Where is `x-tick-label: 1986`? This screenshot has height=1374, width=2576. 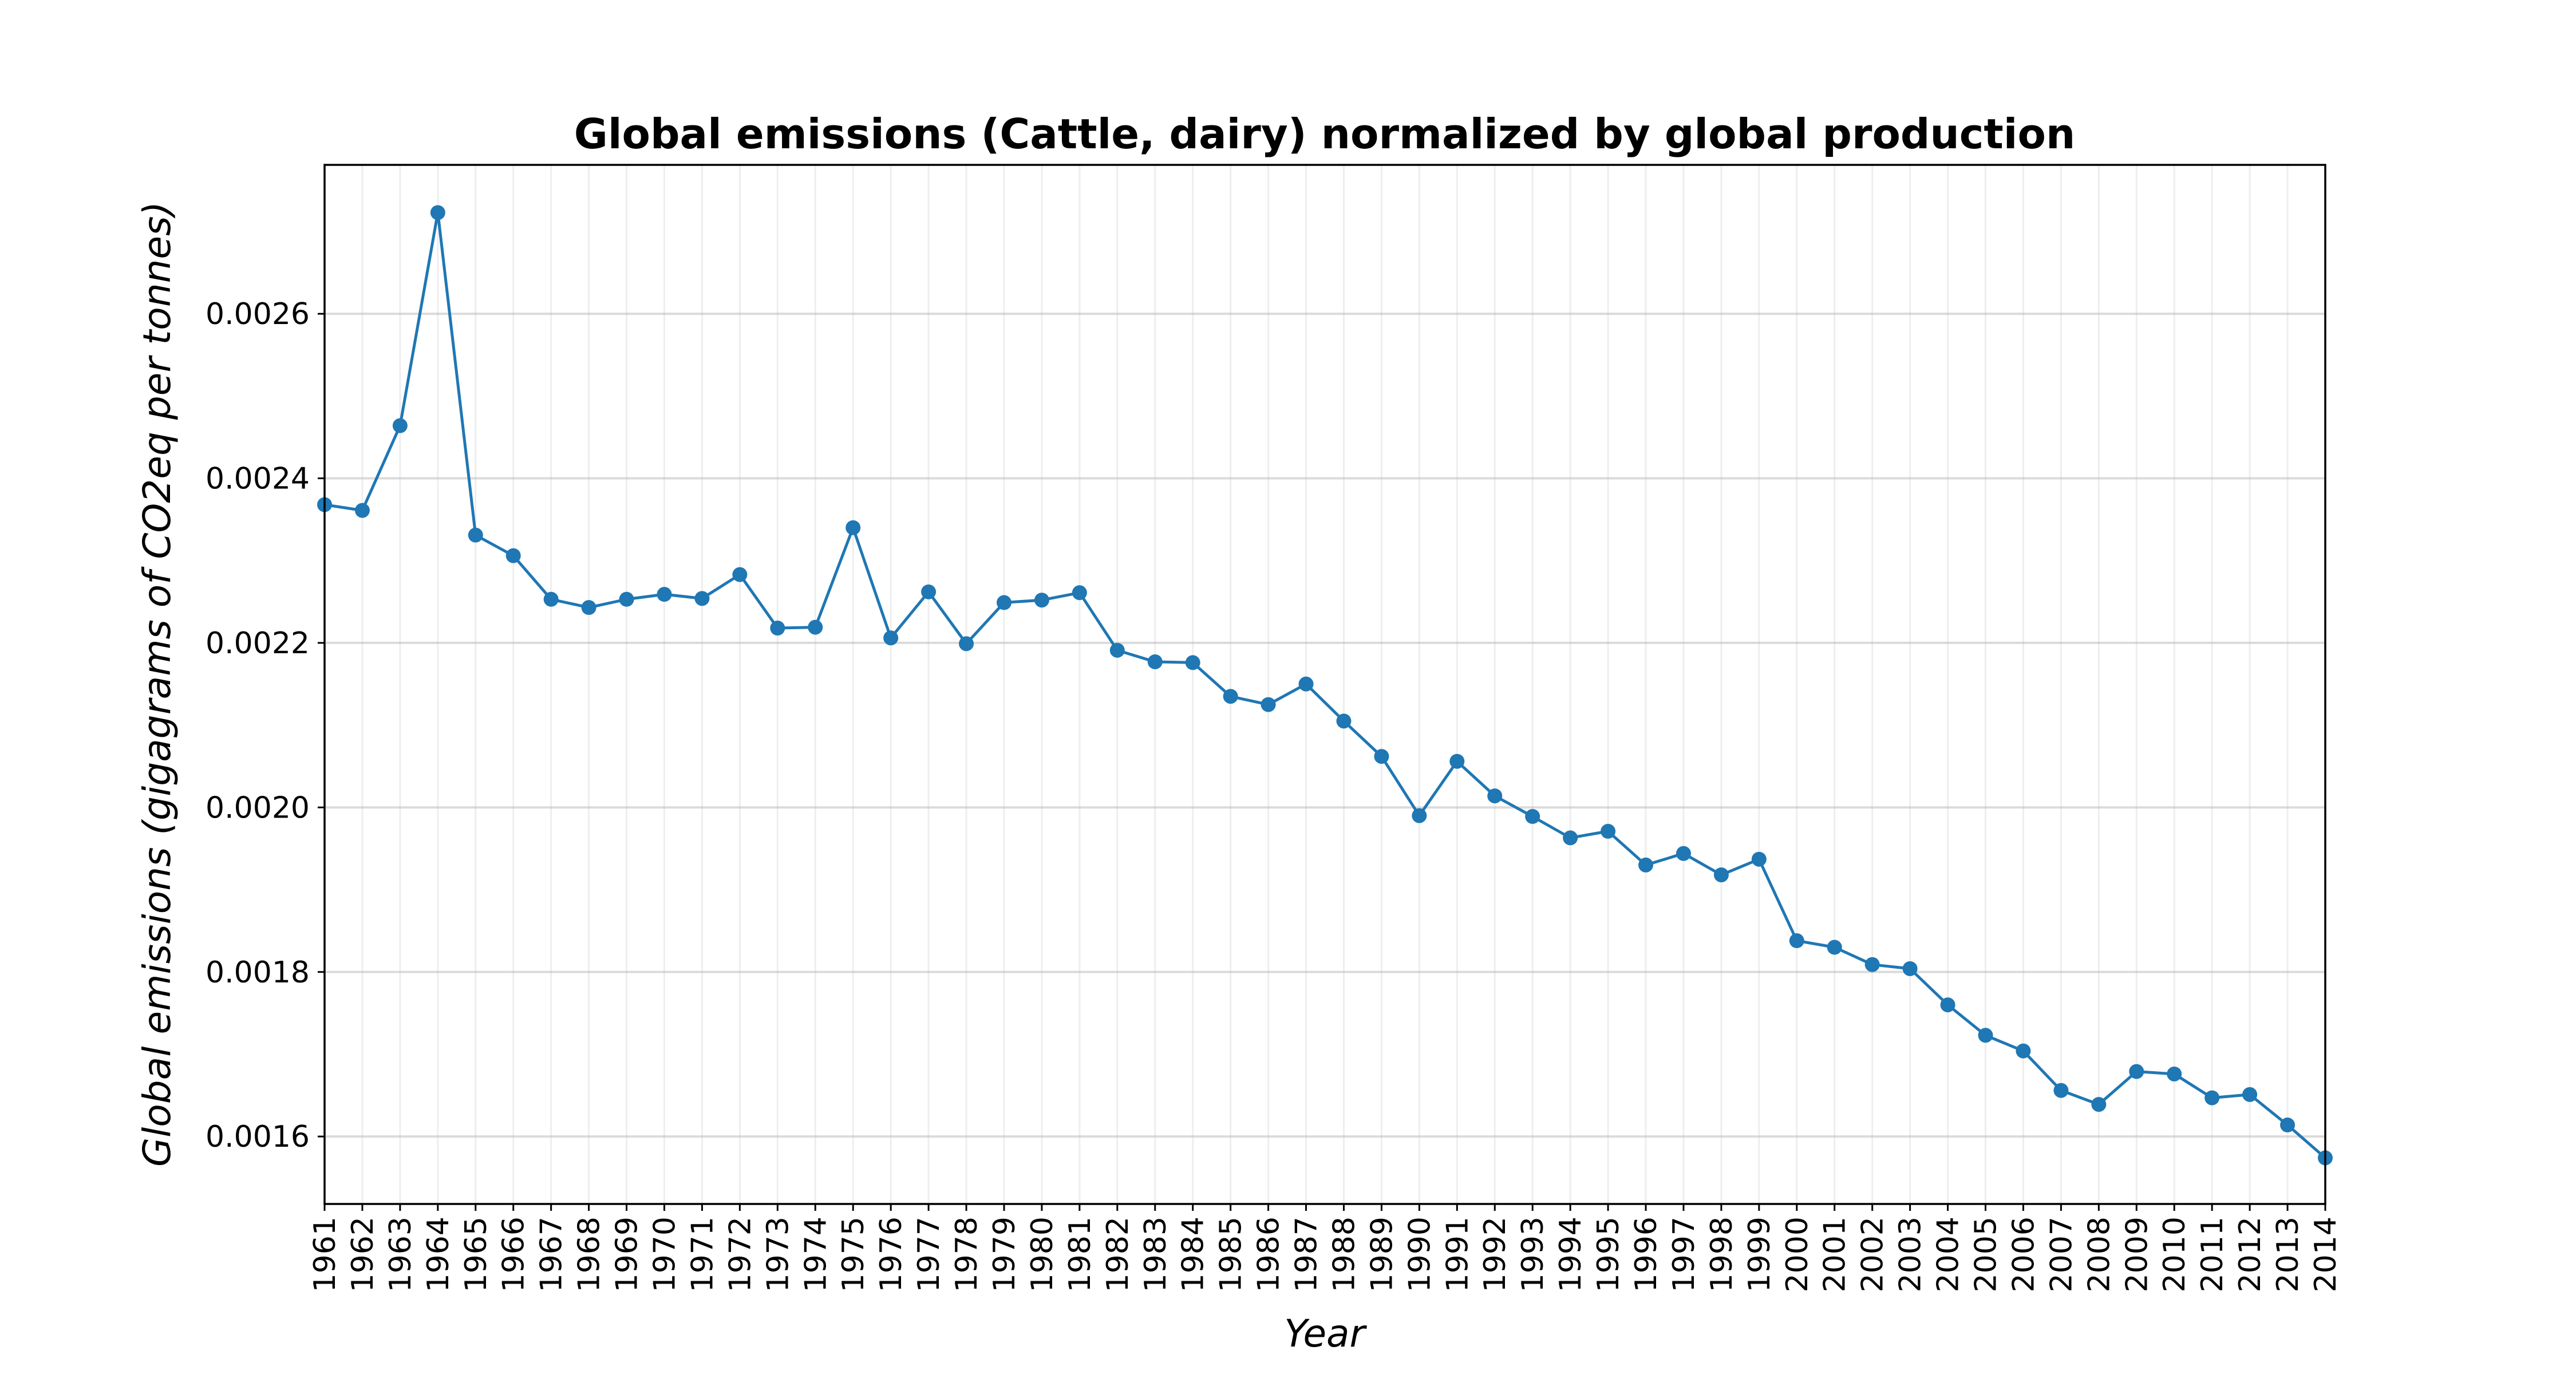 x-tick-label: 1986 is located at coordinates (1269, 1254).